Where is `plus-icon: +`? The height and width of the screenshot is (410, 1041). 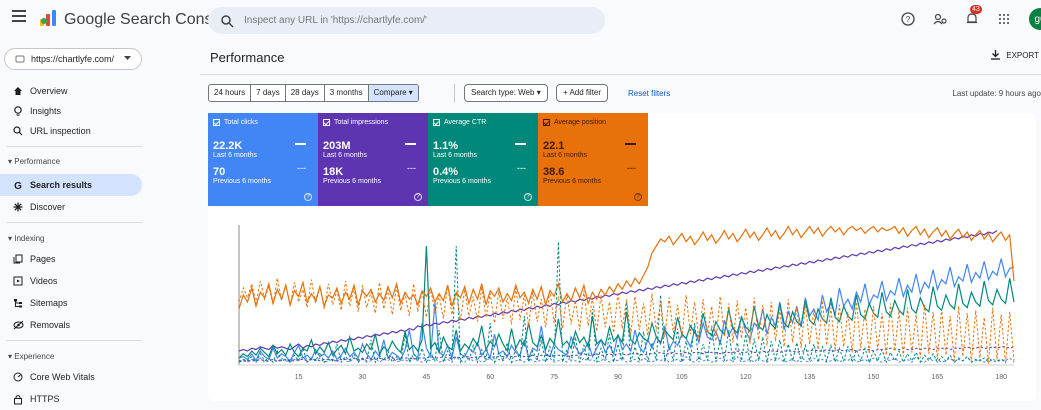 plus-icon: + is located at coordinates (565, 92).